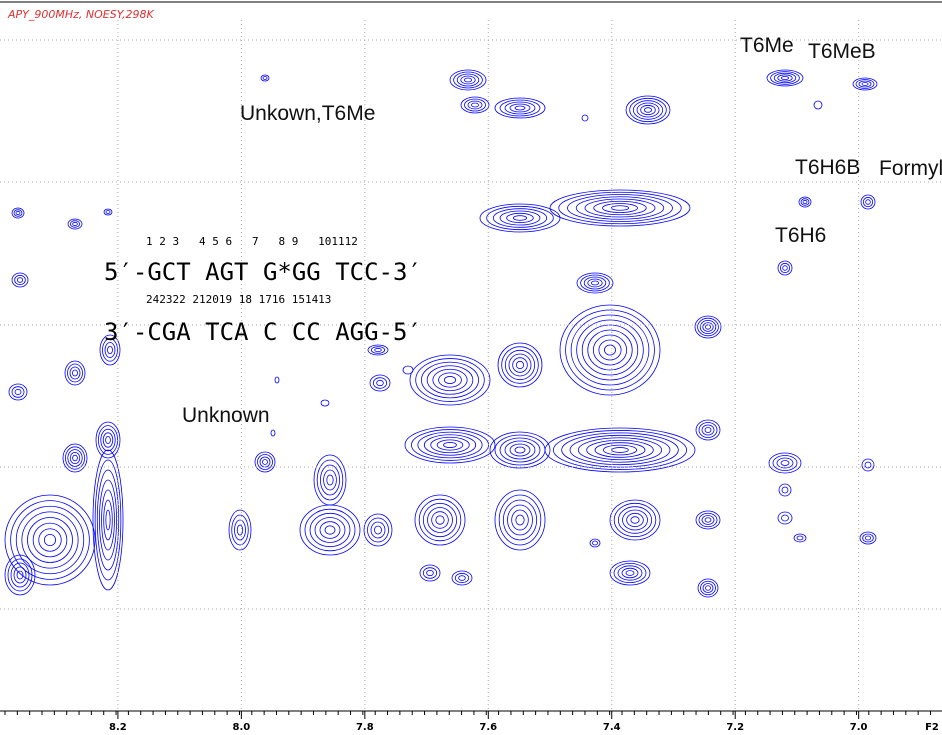 This screenshot has width=942, height=735. Describe the element at coordinates (307, 113) in the screenshot. I see `annotation: Unkown,T6Me` at that location.